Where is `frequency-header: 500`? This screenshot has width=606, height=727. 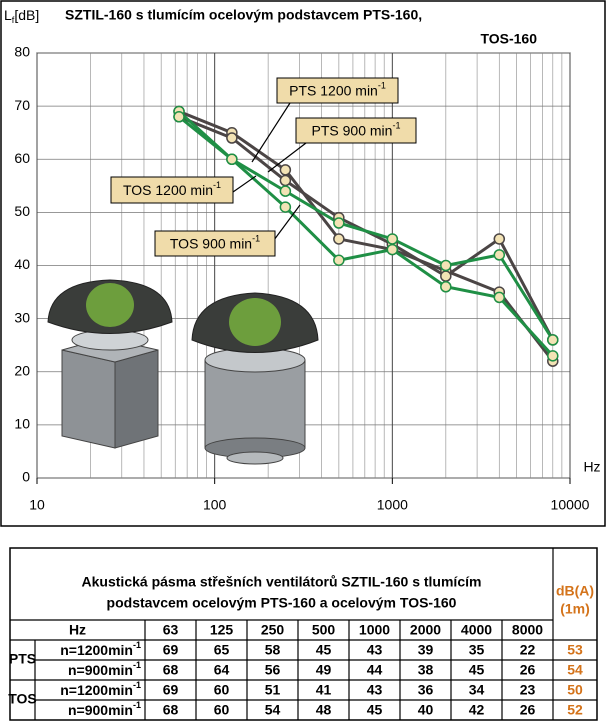 frequency-header: 500 is located at coordinates (324, 630).